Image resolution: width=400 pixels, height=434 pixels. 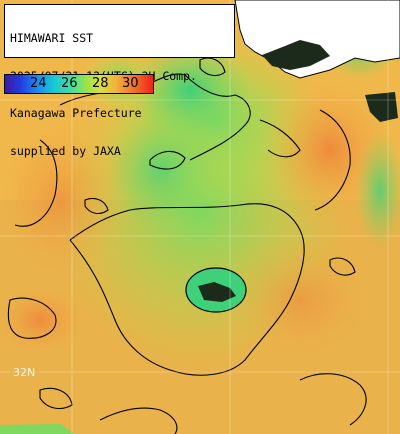 What do you see at coordinates (381, 107) in the screenshot?
I see `cloud-patch-east` at bounding box center [381, 107].